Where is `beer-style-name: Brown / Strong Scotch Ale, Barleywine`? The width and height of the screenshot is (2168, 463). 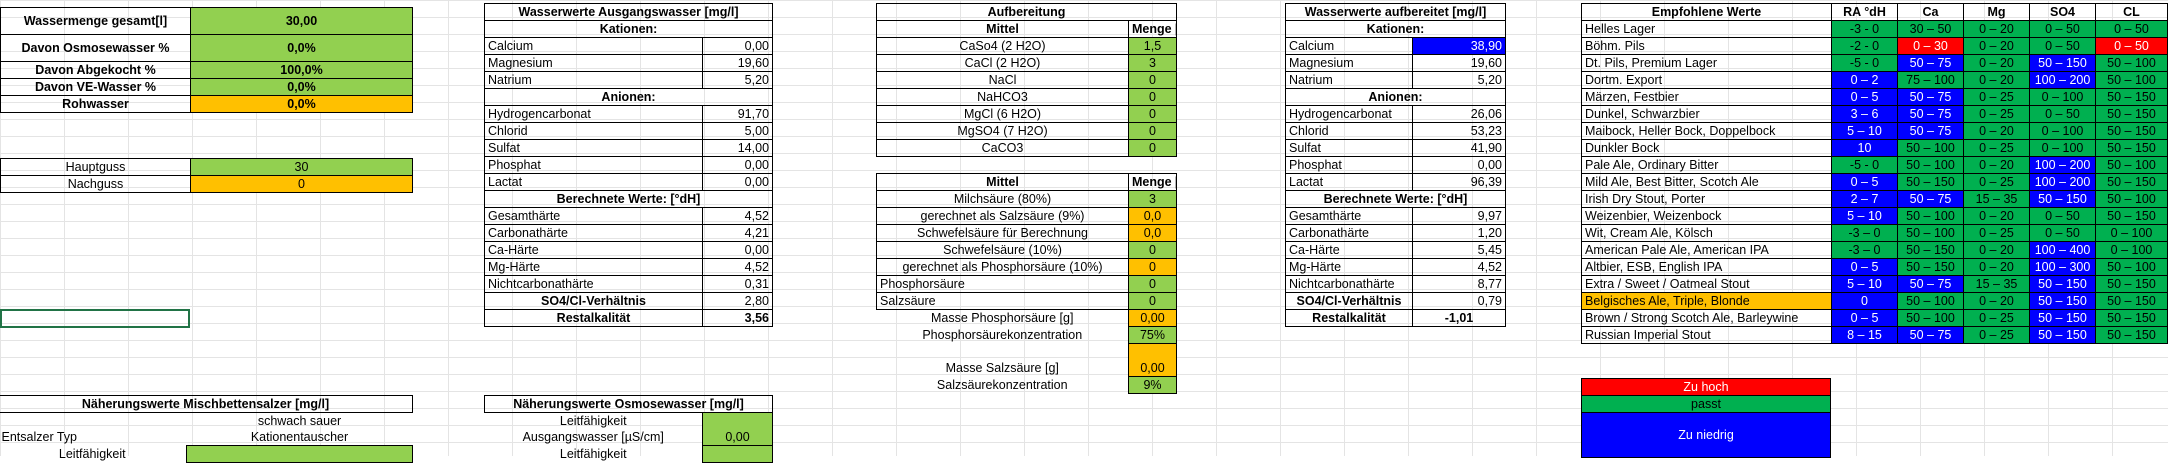
beer-style-name: Brown / Strong Scotch Ale, Barleywine is located at coordinates (1706, 318).